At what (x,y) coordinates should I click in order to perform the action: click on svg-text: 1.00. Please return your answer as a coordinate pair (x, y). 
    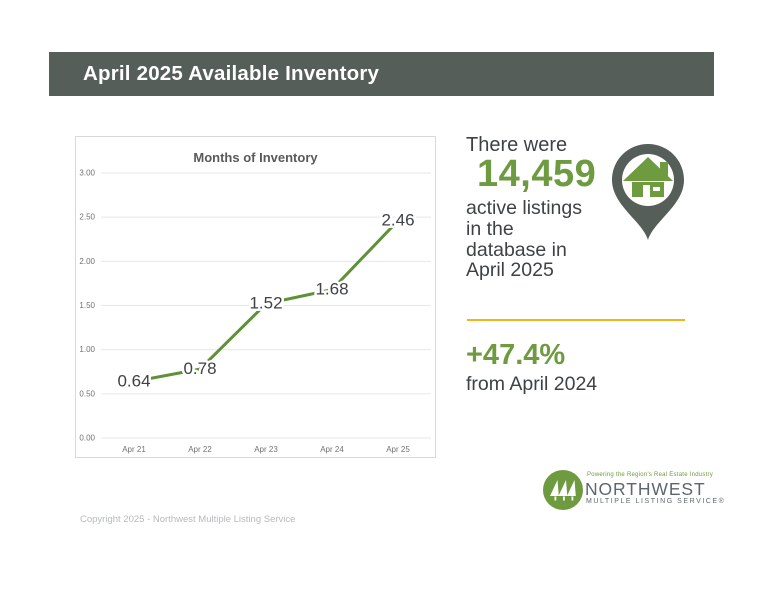
    Looking at the image, I should click on (87, 349).